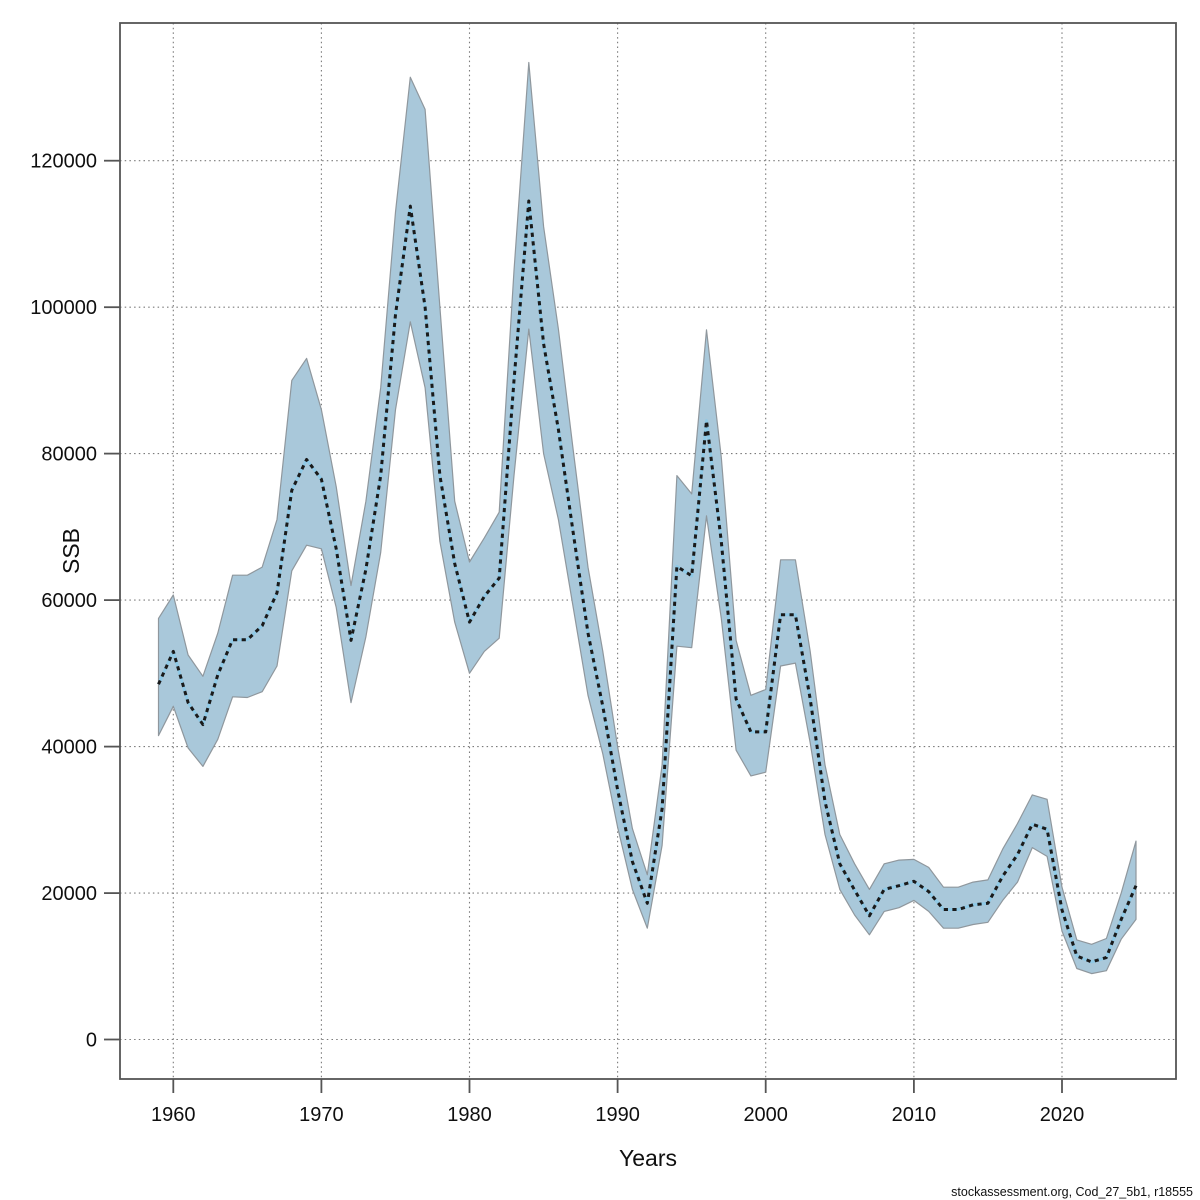  Describe the element at coordinates (69, 748) in the screenshot. I see `y-tick-label: 40000` at that location.